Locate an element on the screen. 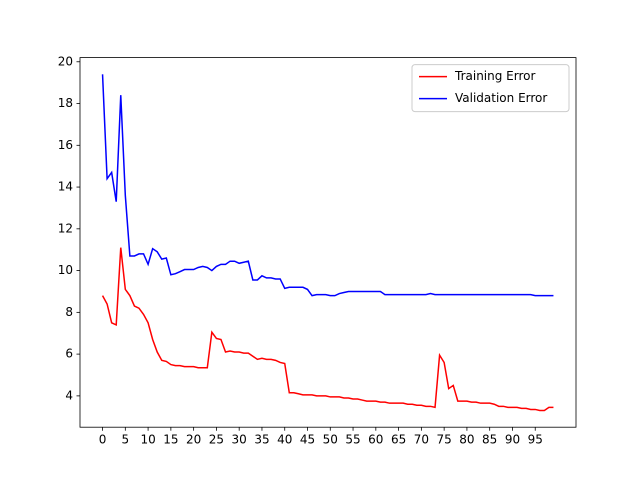  x-tick-label: 40 is located at coordinates (284, 440).